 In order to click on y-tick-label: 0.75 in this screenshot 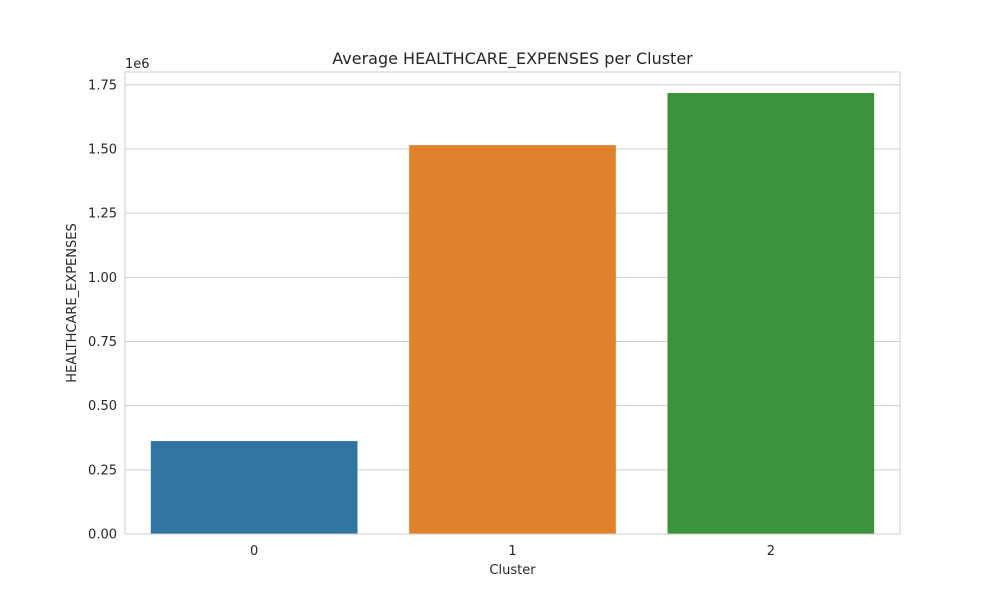, I will do `click(102, 342)`.